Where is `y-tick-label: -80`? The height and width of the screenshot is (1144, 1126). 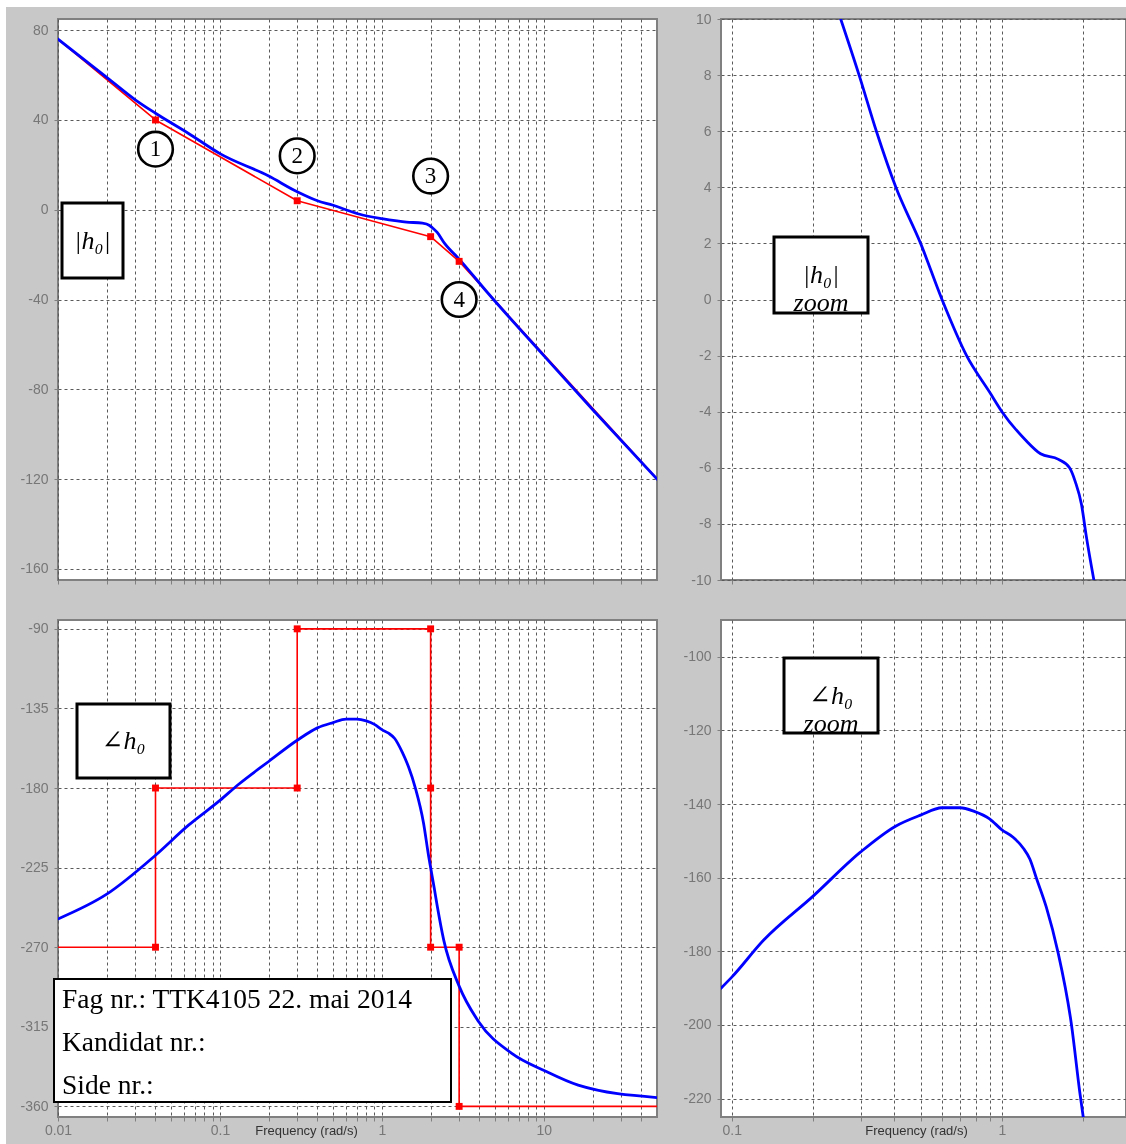
y-tick-label: -80 is located at coordinates (38, 388).